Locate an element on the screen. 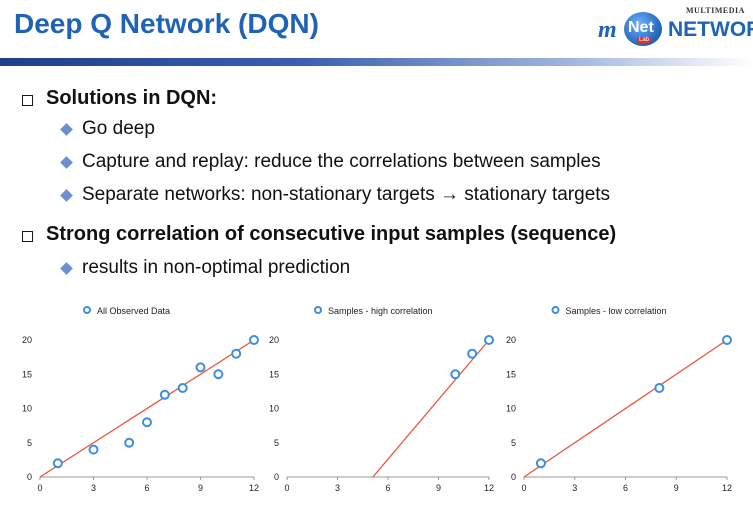  logo-subtitle: MULTIMEDIA is located at coordinates (715, 10).